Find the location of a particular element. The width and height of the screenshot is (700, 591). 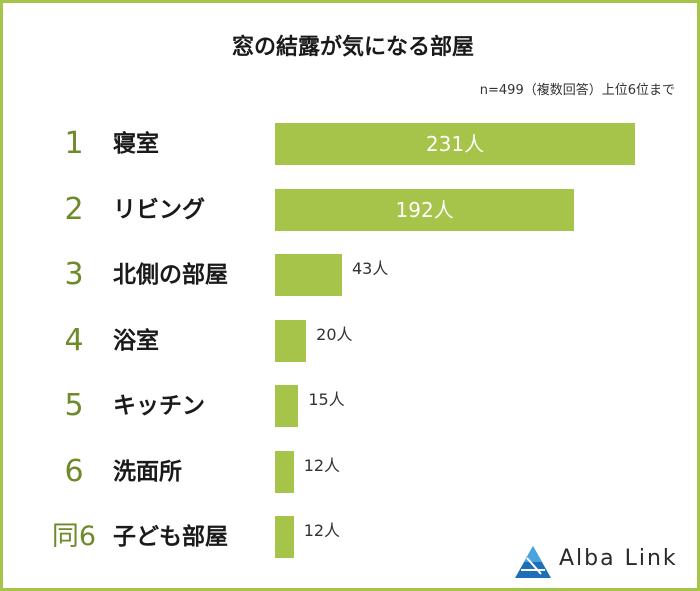

category-label: キッチン is located at coordinates (159, 406).